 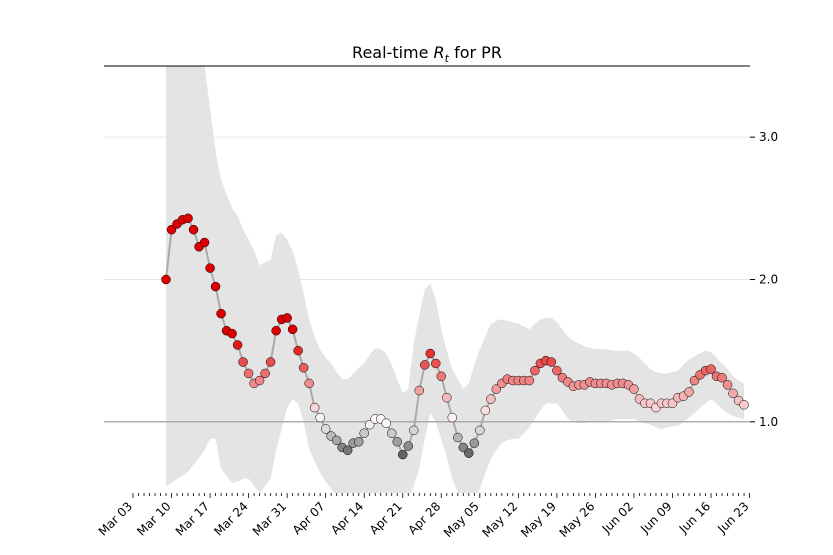 What do you see at coordinates (694, 517) in the screenshot?
I see `x-tick-label: Jun 16` at bounding box center [694, 517].